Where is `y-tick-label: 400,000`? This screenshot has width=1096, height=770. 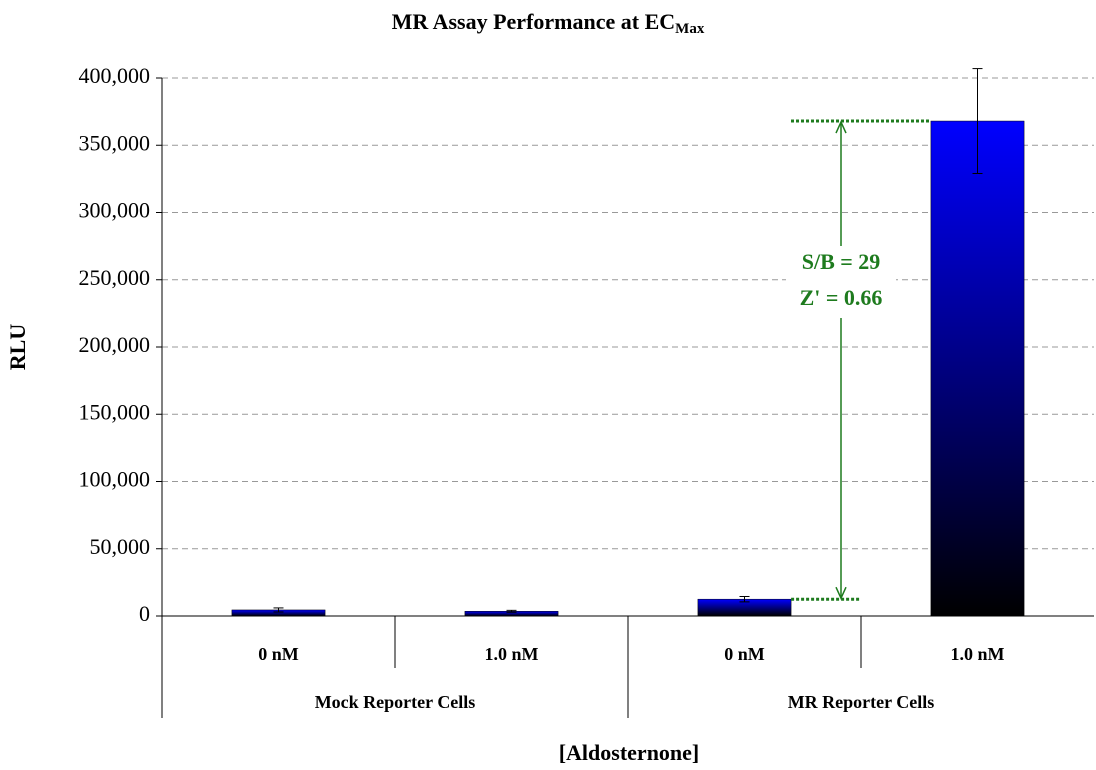 y-tick-label: 400,000 is located at coordinates (115, 75).